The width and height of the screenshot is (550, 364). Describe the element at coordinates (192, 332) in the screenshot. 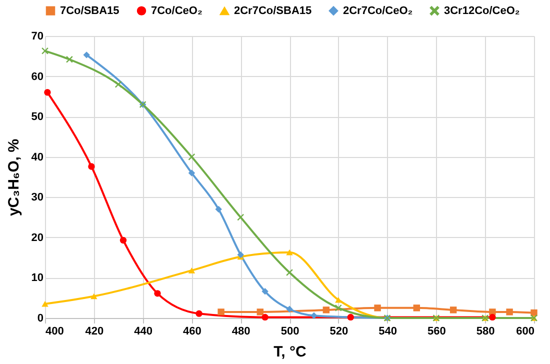

I see `x-tick-label: 460` at that location.